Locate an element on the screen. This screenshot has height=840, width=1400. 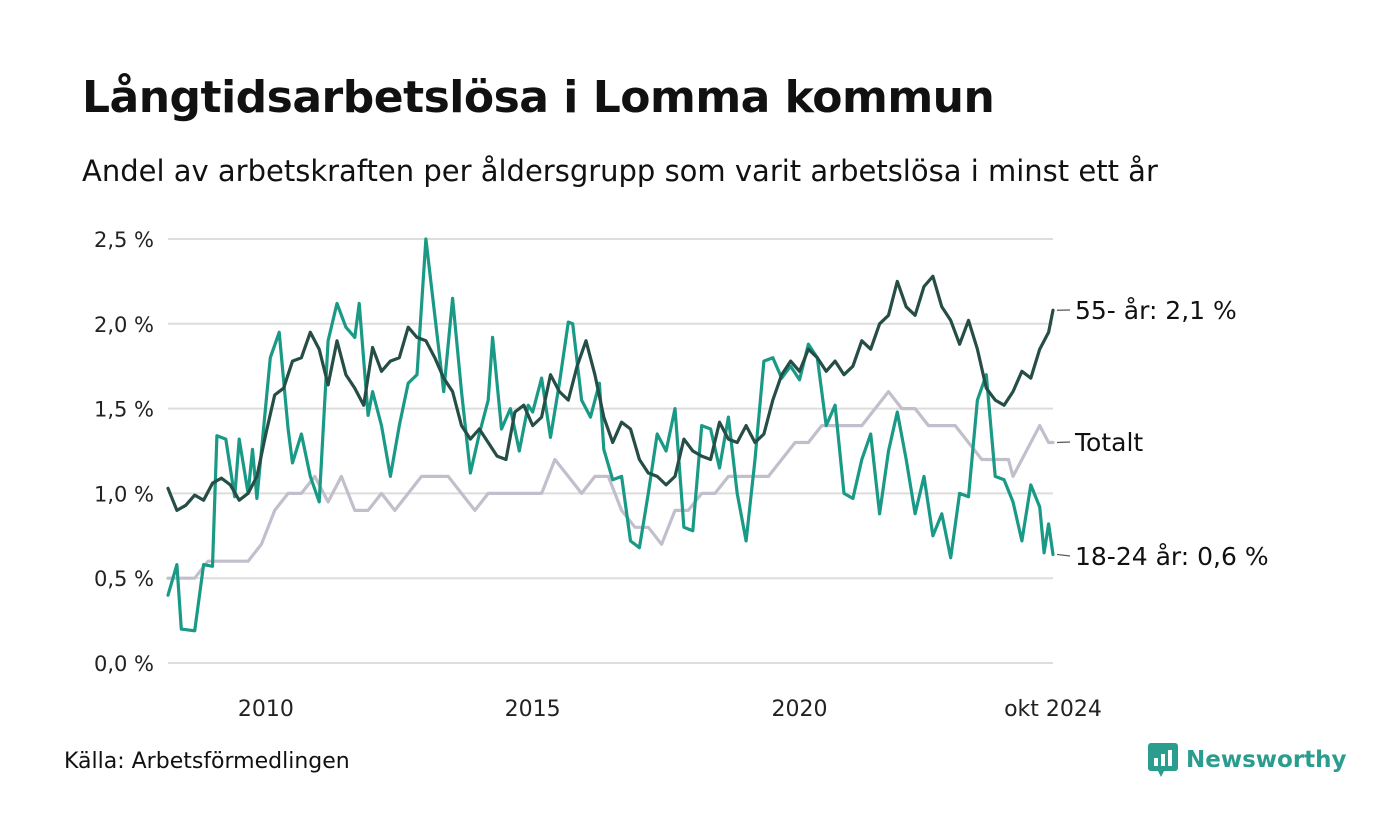
y-tick-label: 0,5 % is located at coordinates (124, 579).